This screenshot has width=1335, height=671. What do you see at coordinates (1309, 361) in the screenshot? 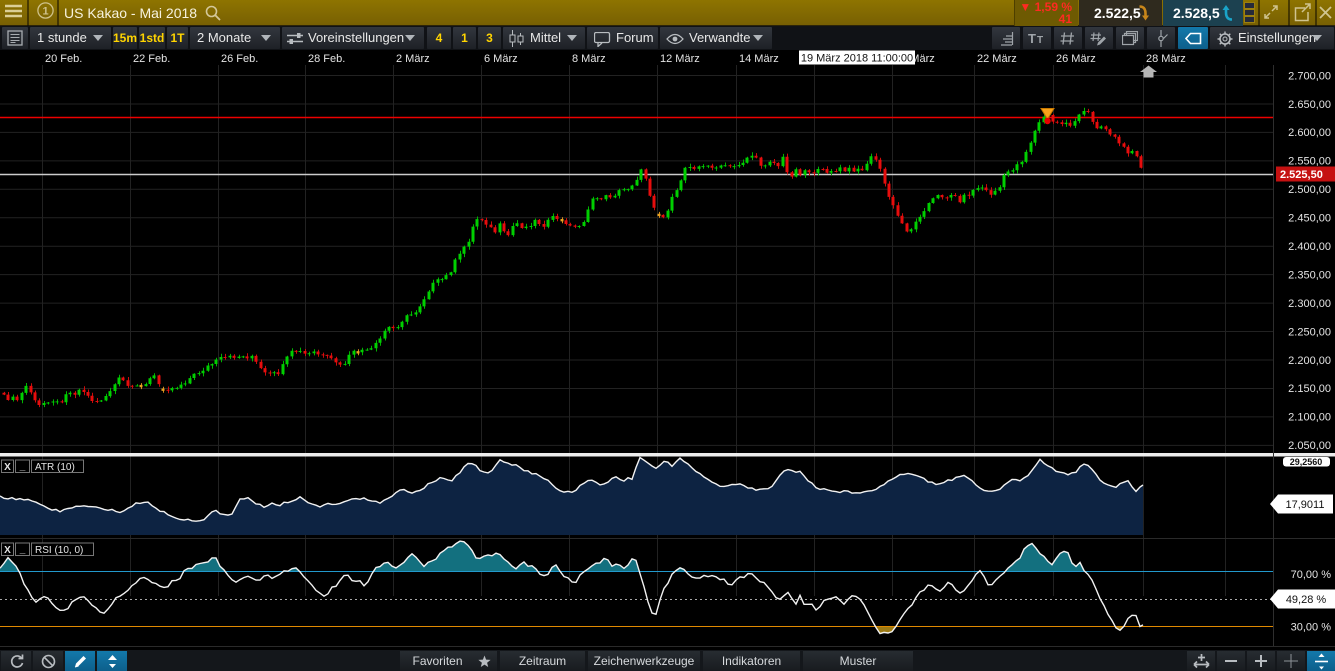
I see `svg-text: 2.200,00` at bounding box center [1309, 361].